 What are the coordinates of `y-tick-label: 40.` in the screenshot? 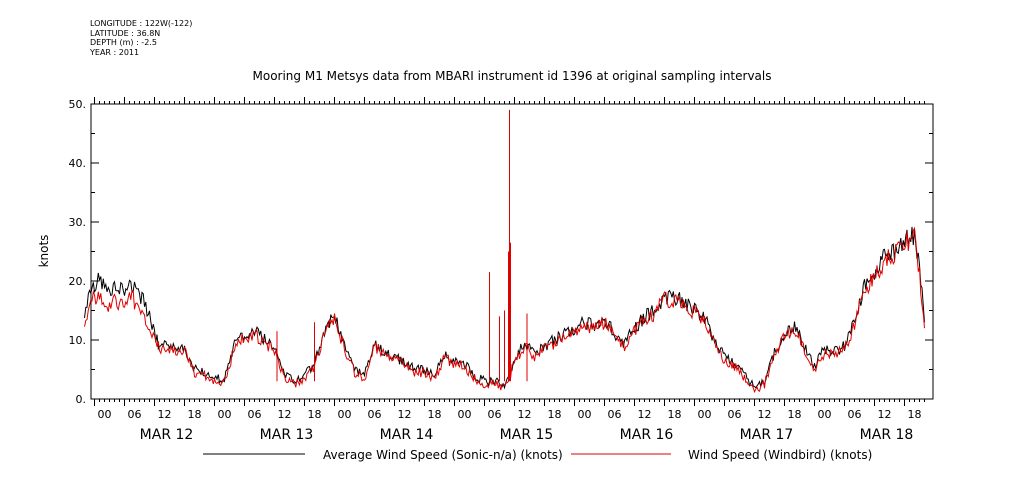 It's located at (78, 163).